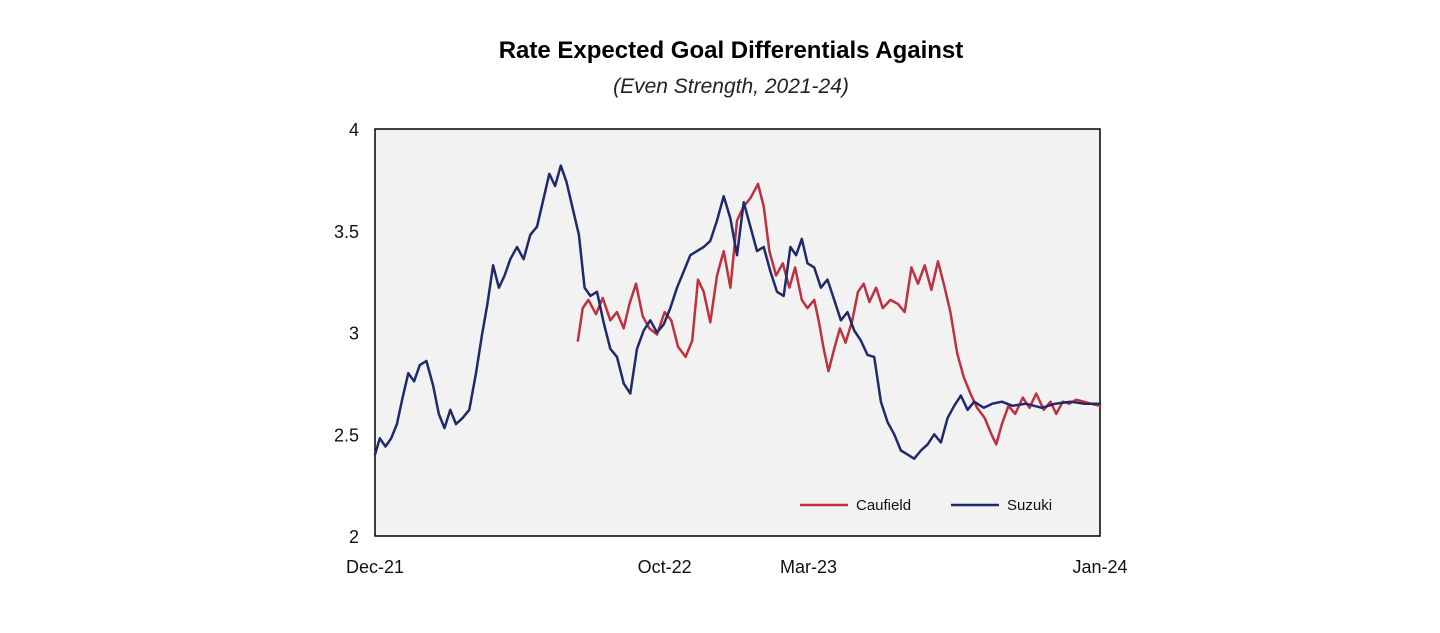 The height and width of the screenshot is (633, 1440). What do you see at coordinates (737, 567) in the screenshot?
I see `x-axis: Dec-21 Oct-22 Mar-23 Jan-24` at bounding box center [737, 567].